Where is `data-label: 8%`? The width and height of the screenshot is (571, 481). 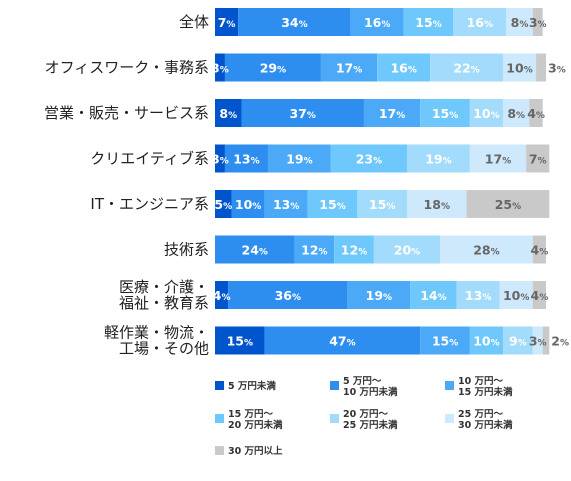
data-label: 8% is located at coordinates (228, 113).